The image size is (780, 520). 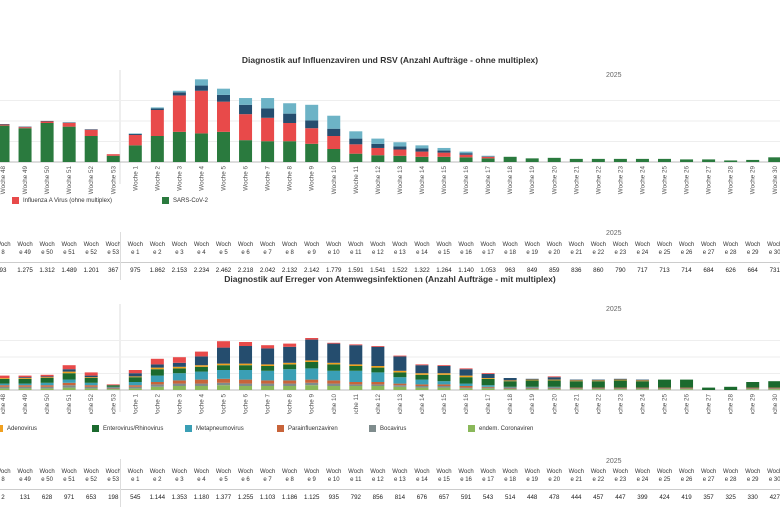 I want to click on x-tick-label: Woche 12, so click(x=378, y=404).